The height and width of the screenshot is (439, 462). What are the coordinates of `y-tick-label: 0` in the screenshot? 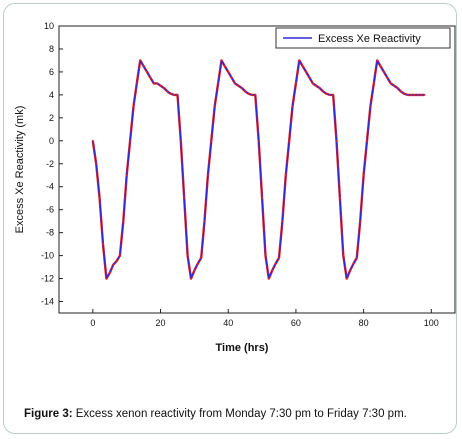 It's located at (51, 141).